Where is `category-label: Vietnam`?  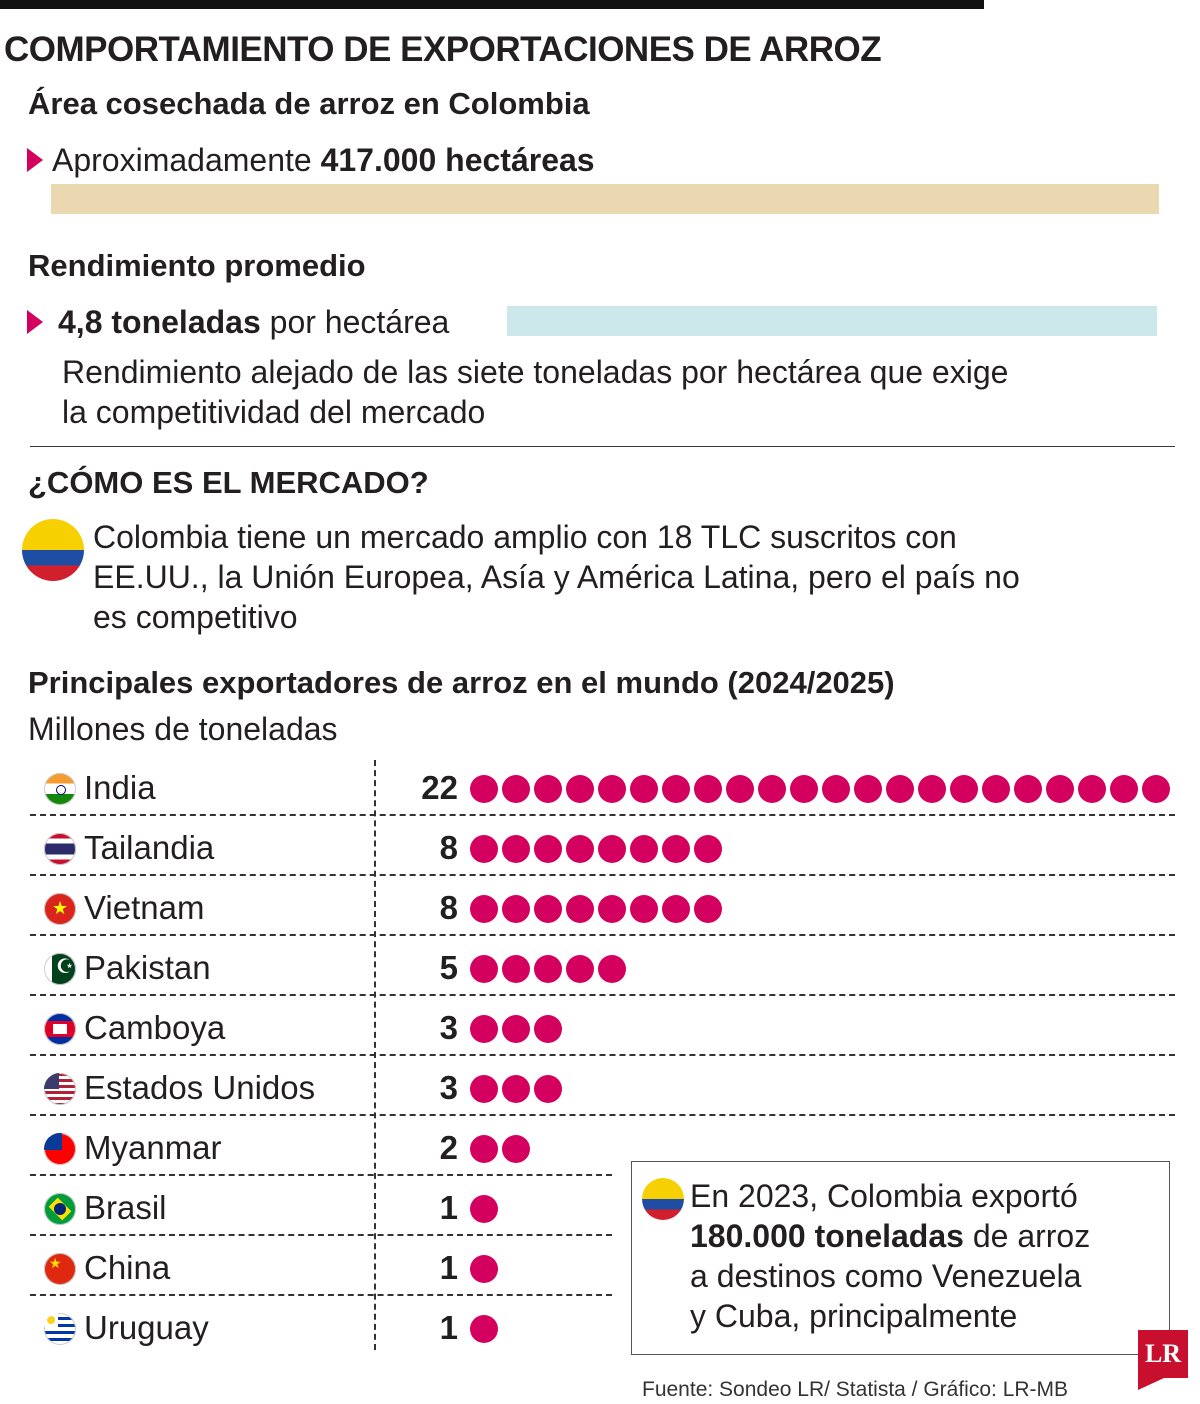
category-label: Vietnam is located at coordinates (144, 907).